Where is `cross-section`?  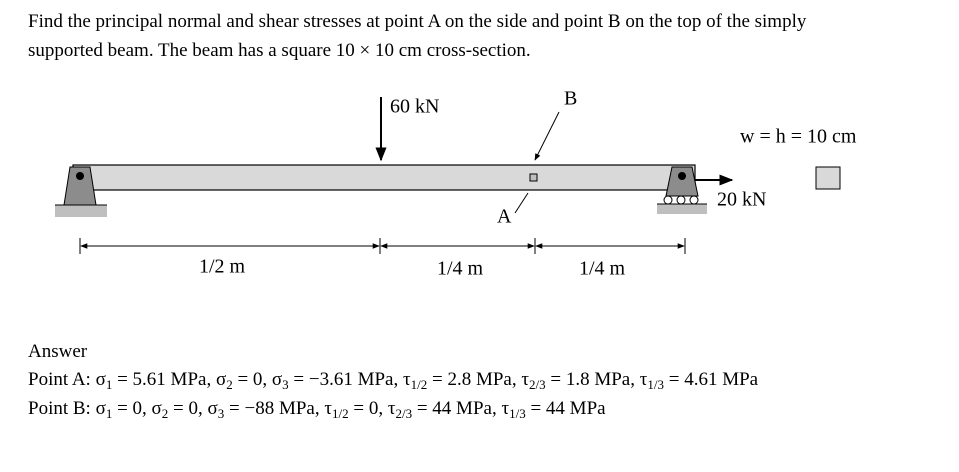
cross-section is located at coordinates (828, 178).